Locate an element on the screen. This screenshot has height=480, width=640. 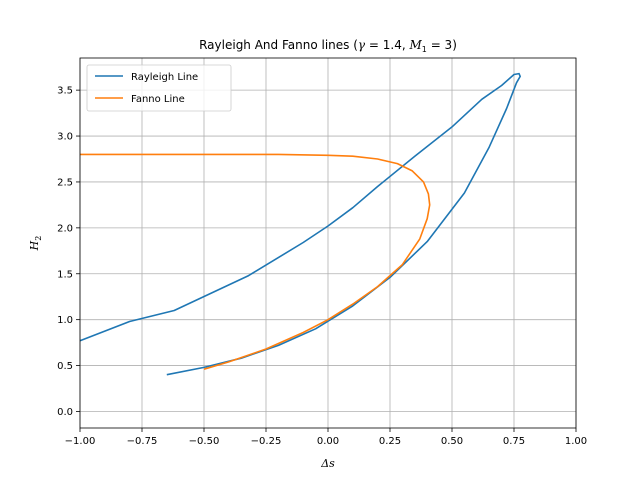
y-tick-label: 2.0 is located at coordinates (65, 228).